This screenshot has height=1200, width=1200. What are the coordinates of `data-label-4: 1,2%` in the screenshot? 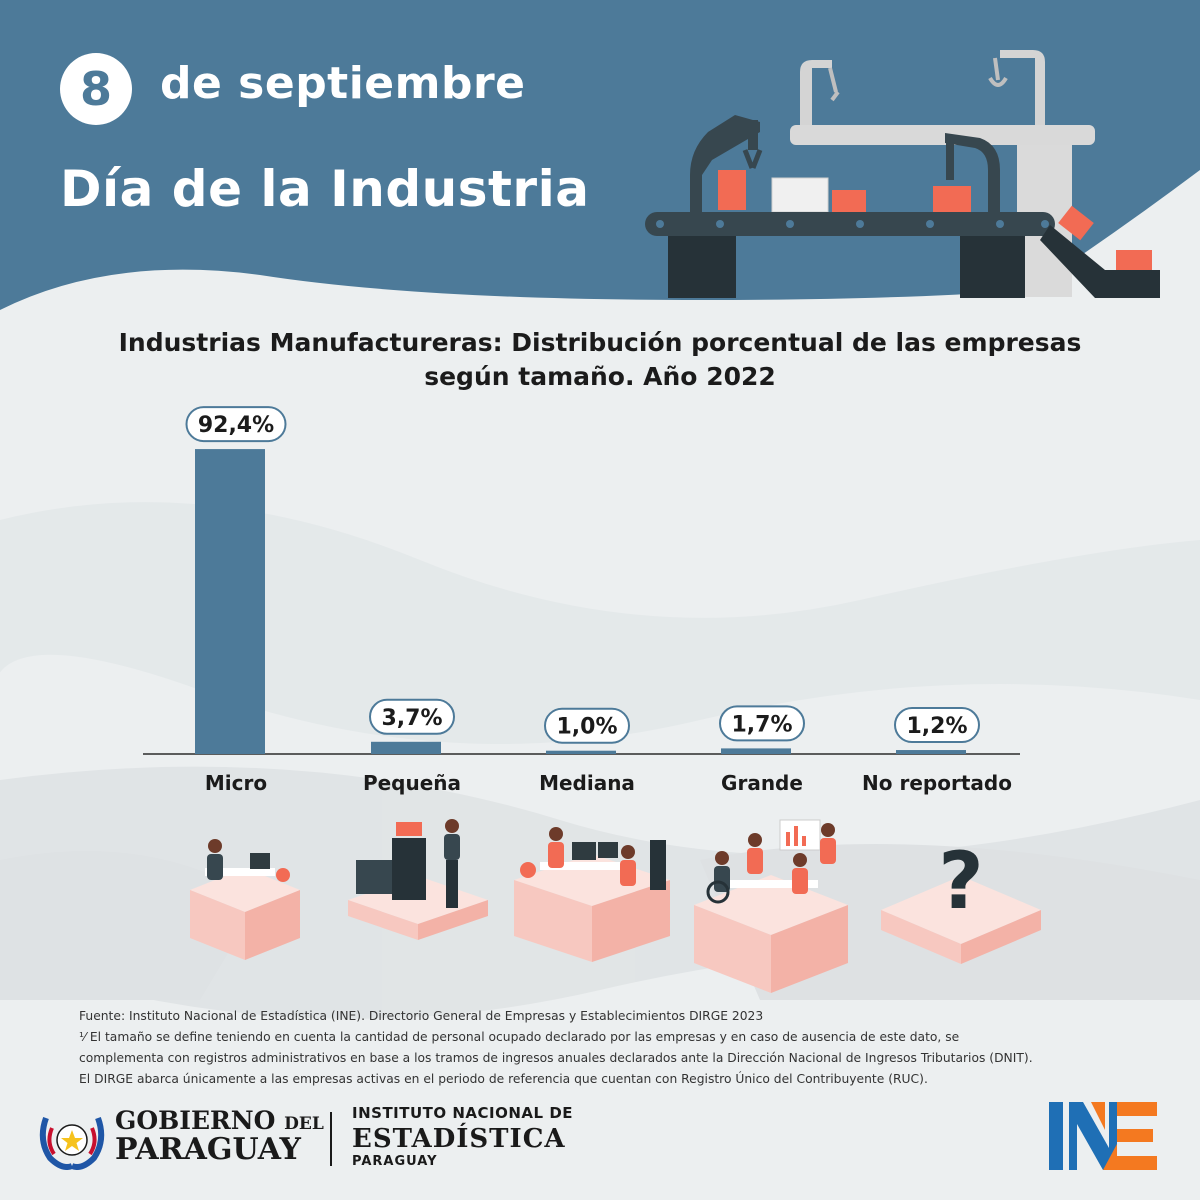 It's located at (936, 726).